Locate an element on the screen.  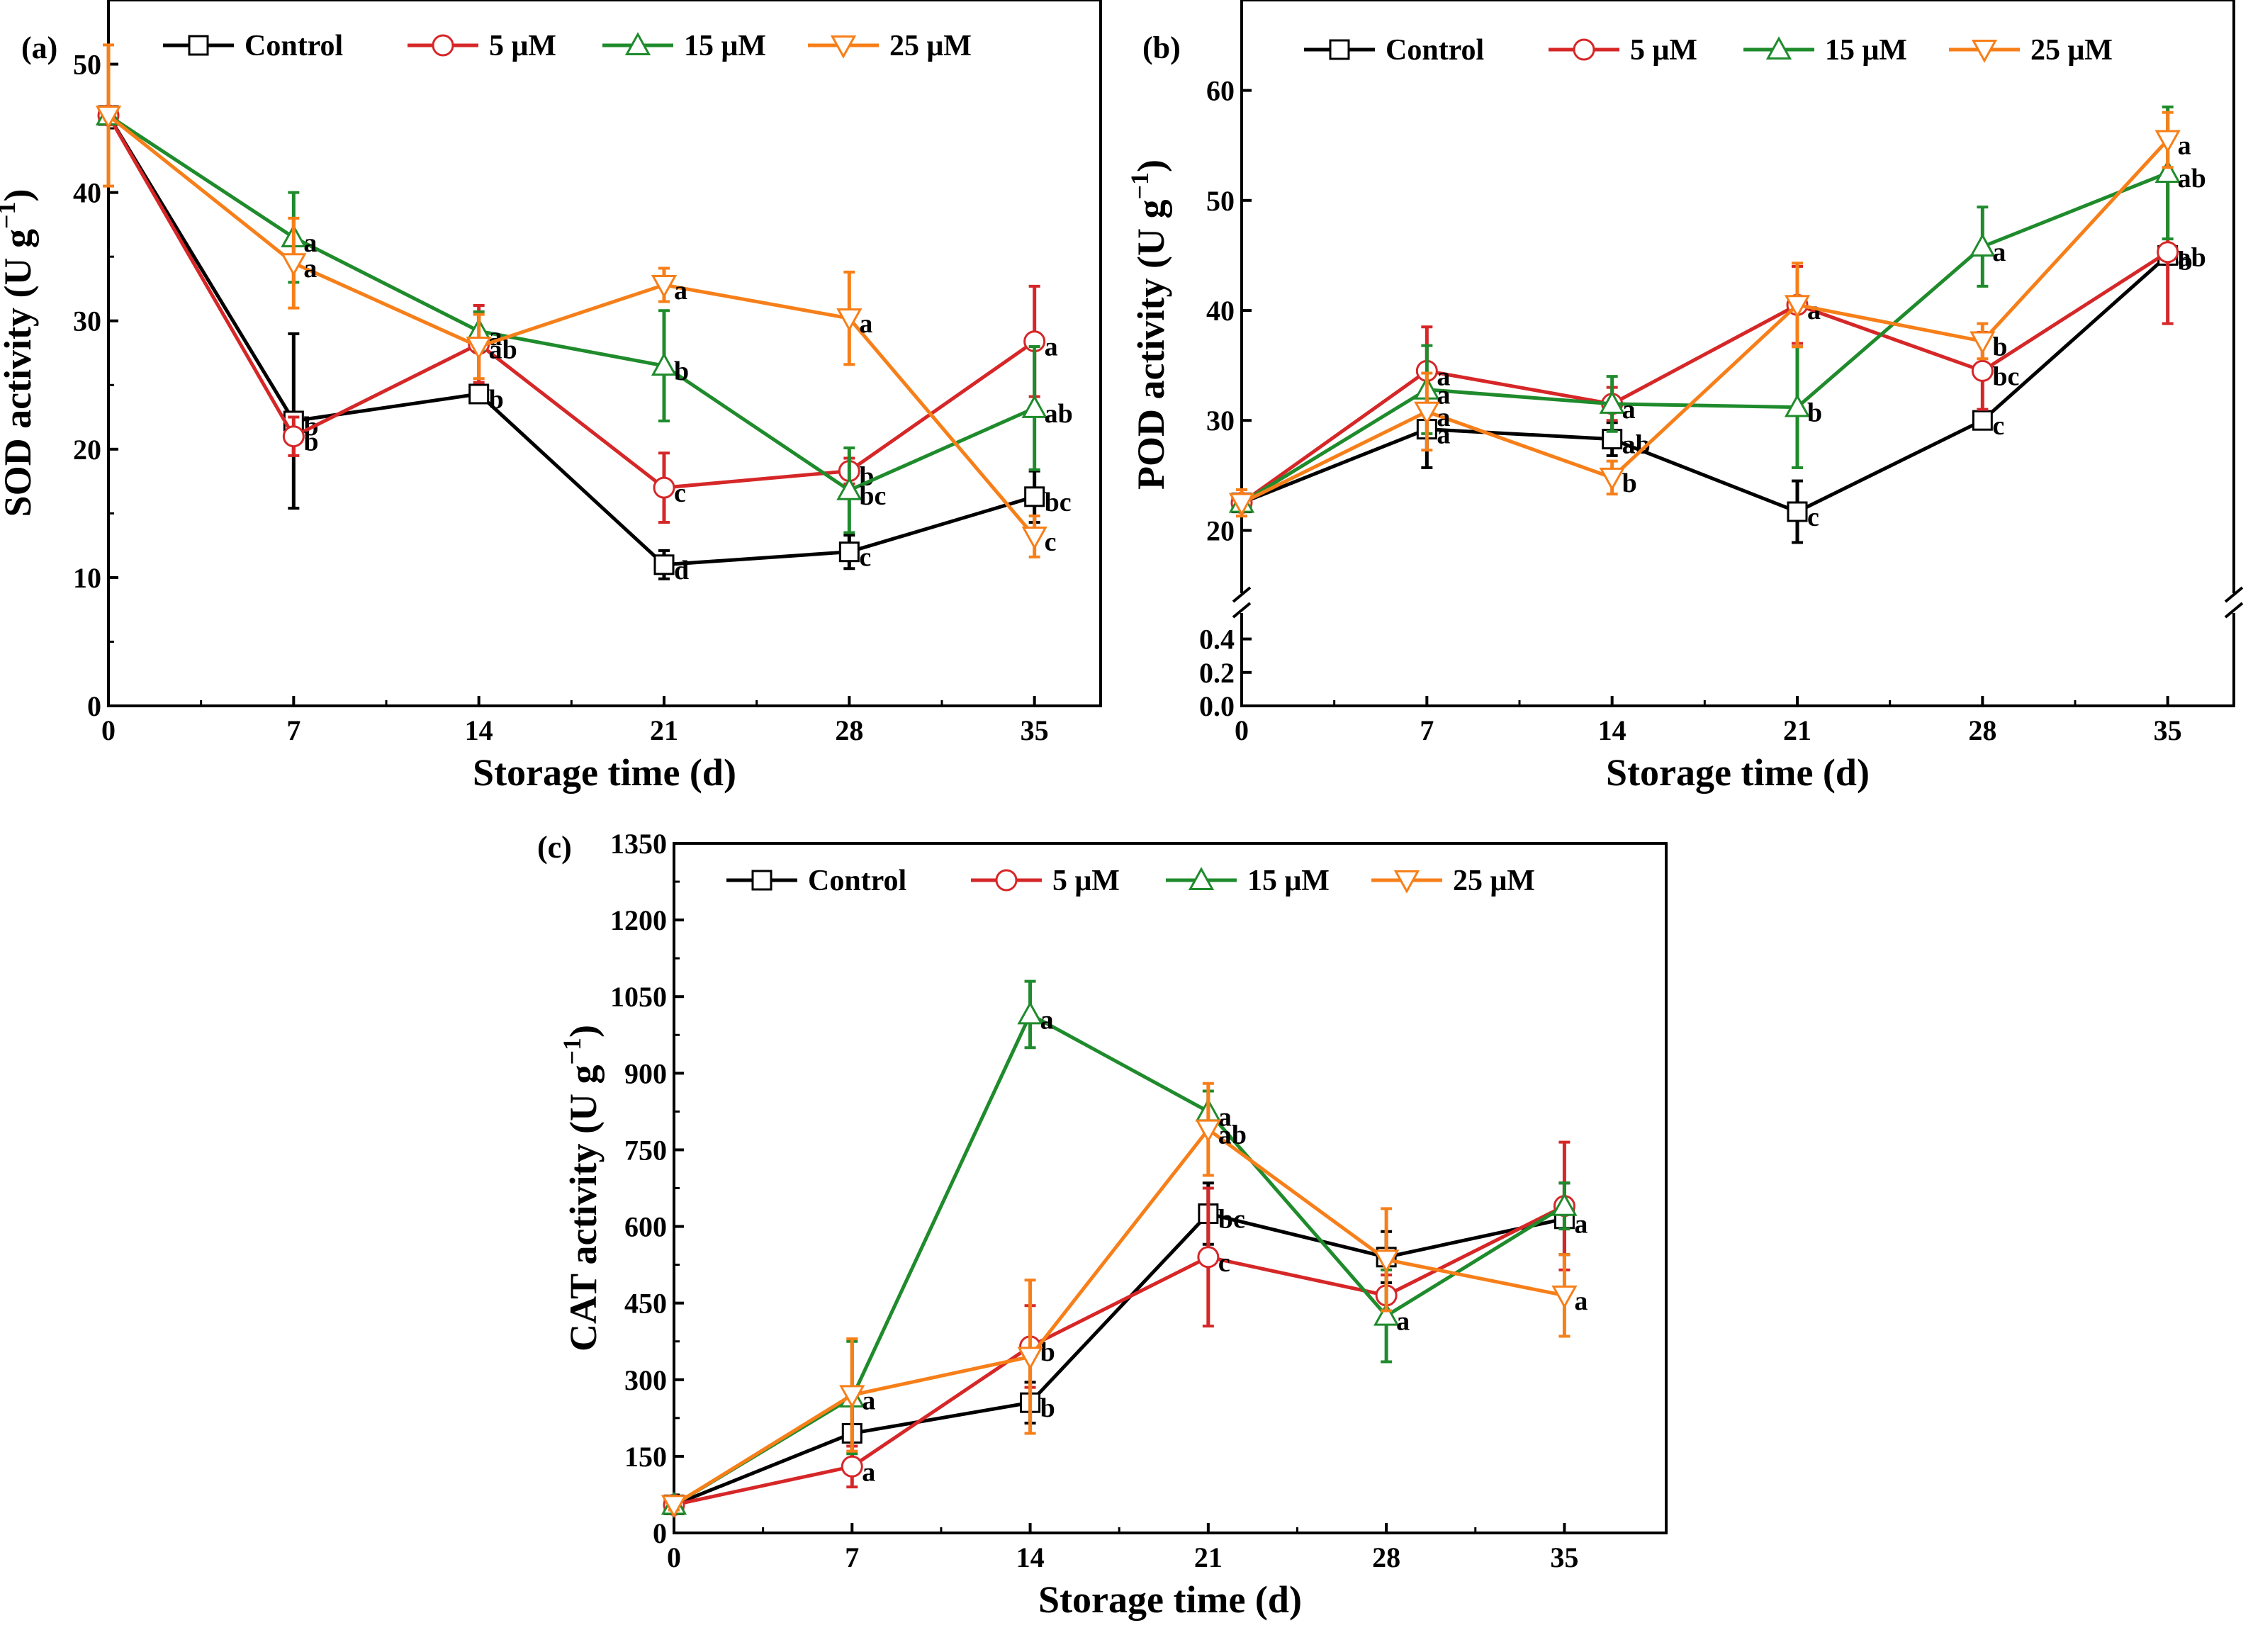
y-axis-title: SOD activity (U g−1) is located at coordinates (19, 353).